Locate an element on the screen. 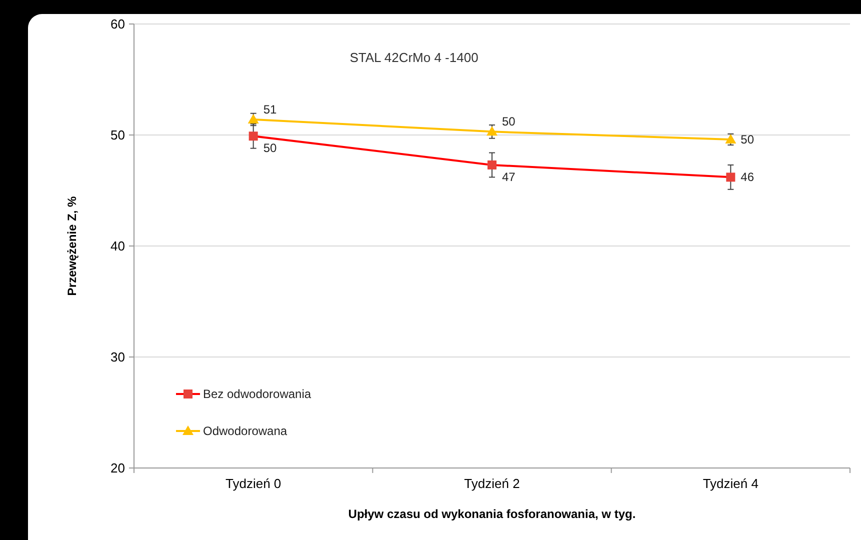 The width and height of the screenshot is (861, 540). y-tick-label: 40 is located at coordinates (117, 246).